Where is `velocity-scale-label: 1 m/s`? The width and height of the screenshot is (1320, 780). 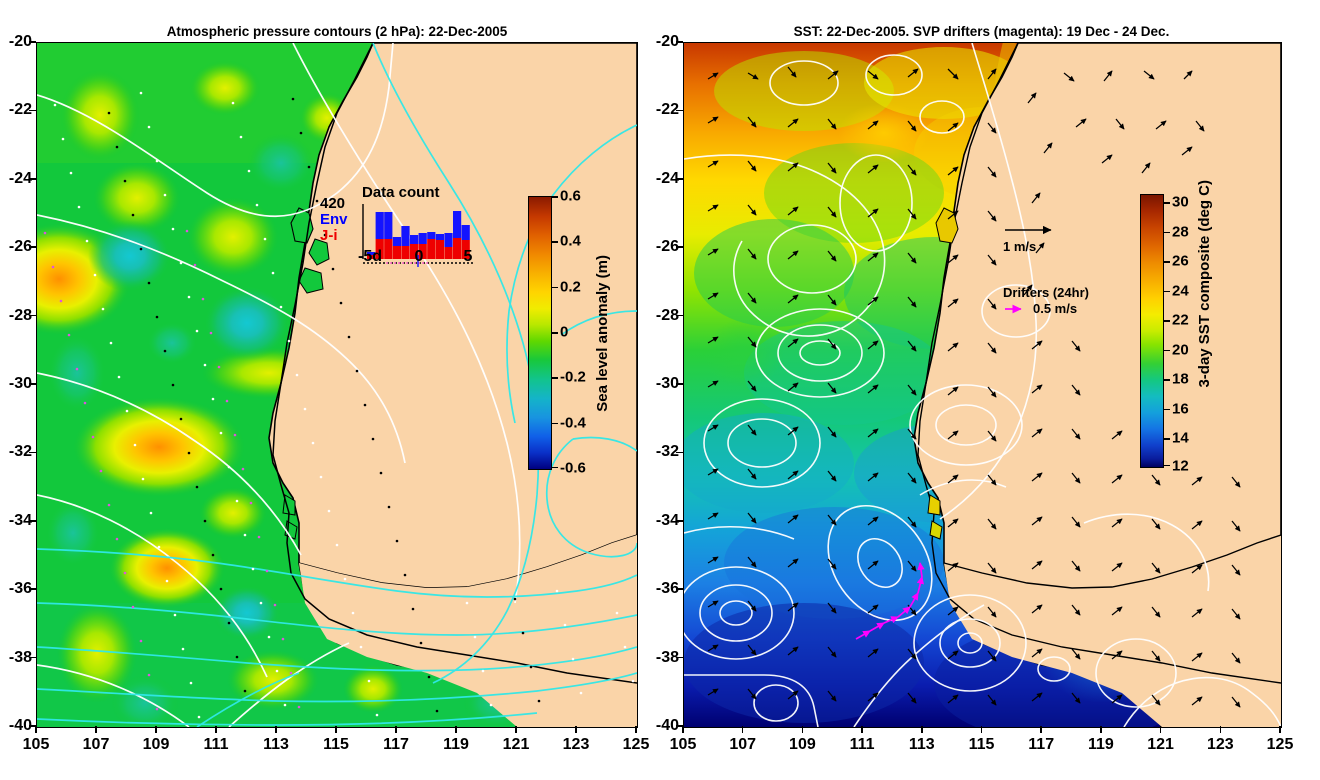 velocity-scale-label: 1 m/s is located at coordinates (1020, 246).